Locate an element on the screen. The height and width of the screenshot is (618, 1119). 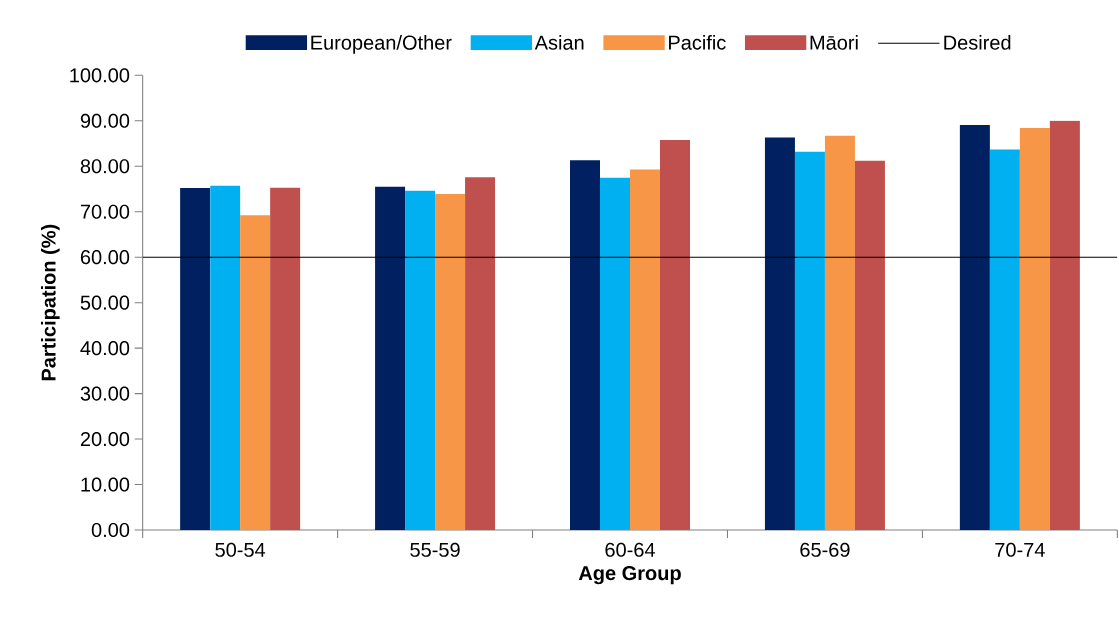
y-tick-label: 50.00 is located at coordinates (105, 302).